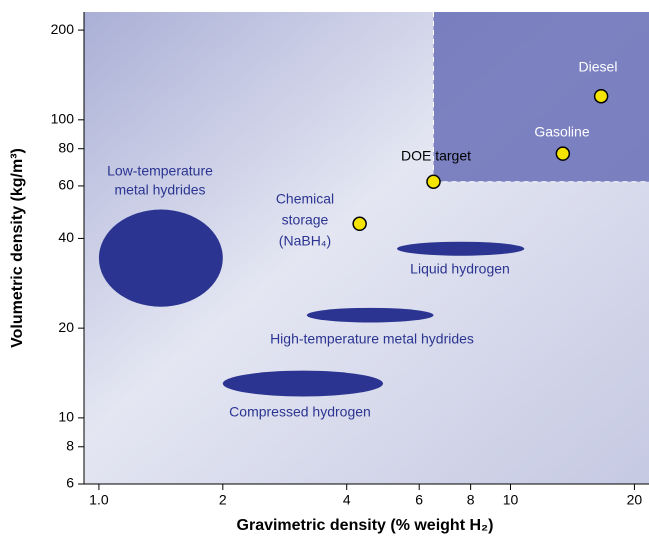  I want to click on x-tick-label: 1.0, so click(99, 500).